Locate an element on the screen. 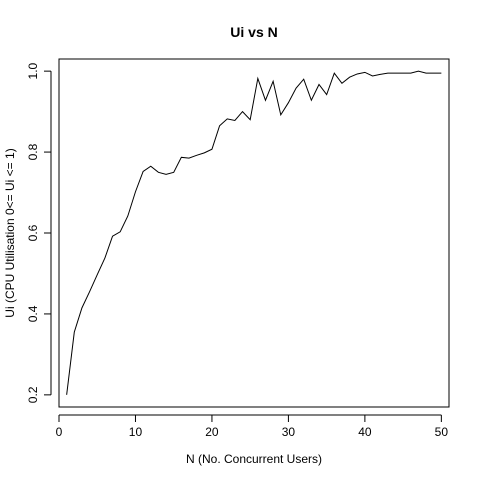 This screenshot has height=480, width=480. x-axis-label: N (No. Concurrent Users) is located at coordinates (254, 459).